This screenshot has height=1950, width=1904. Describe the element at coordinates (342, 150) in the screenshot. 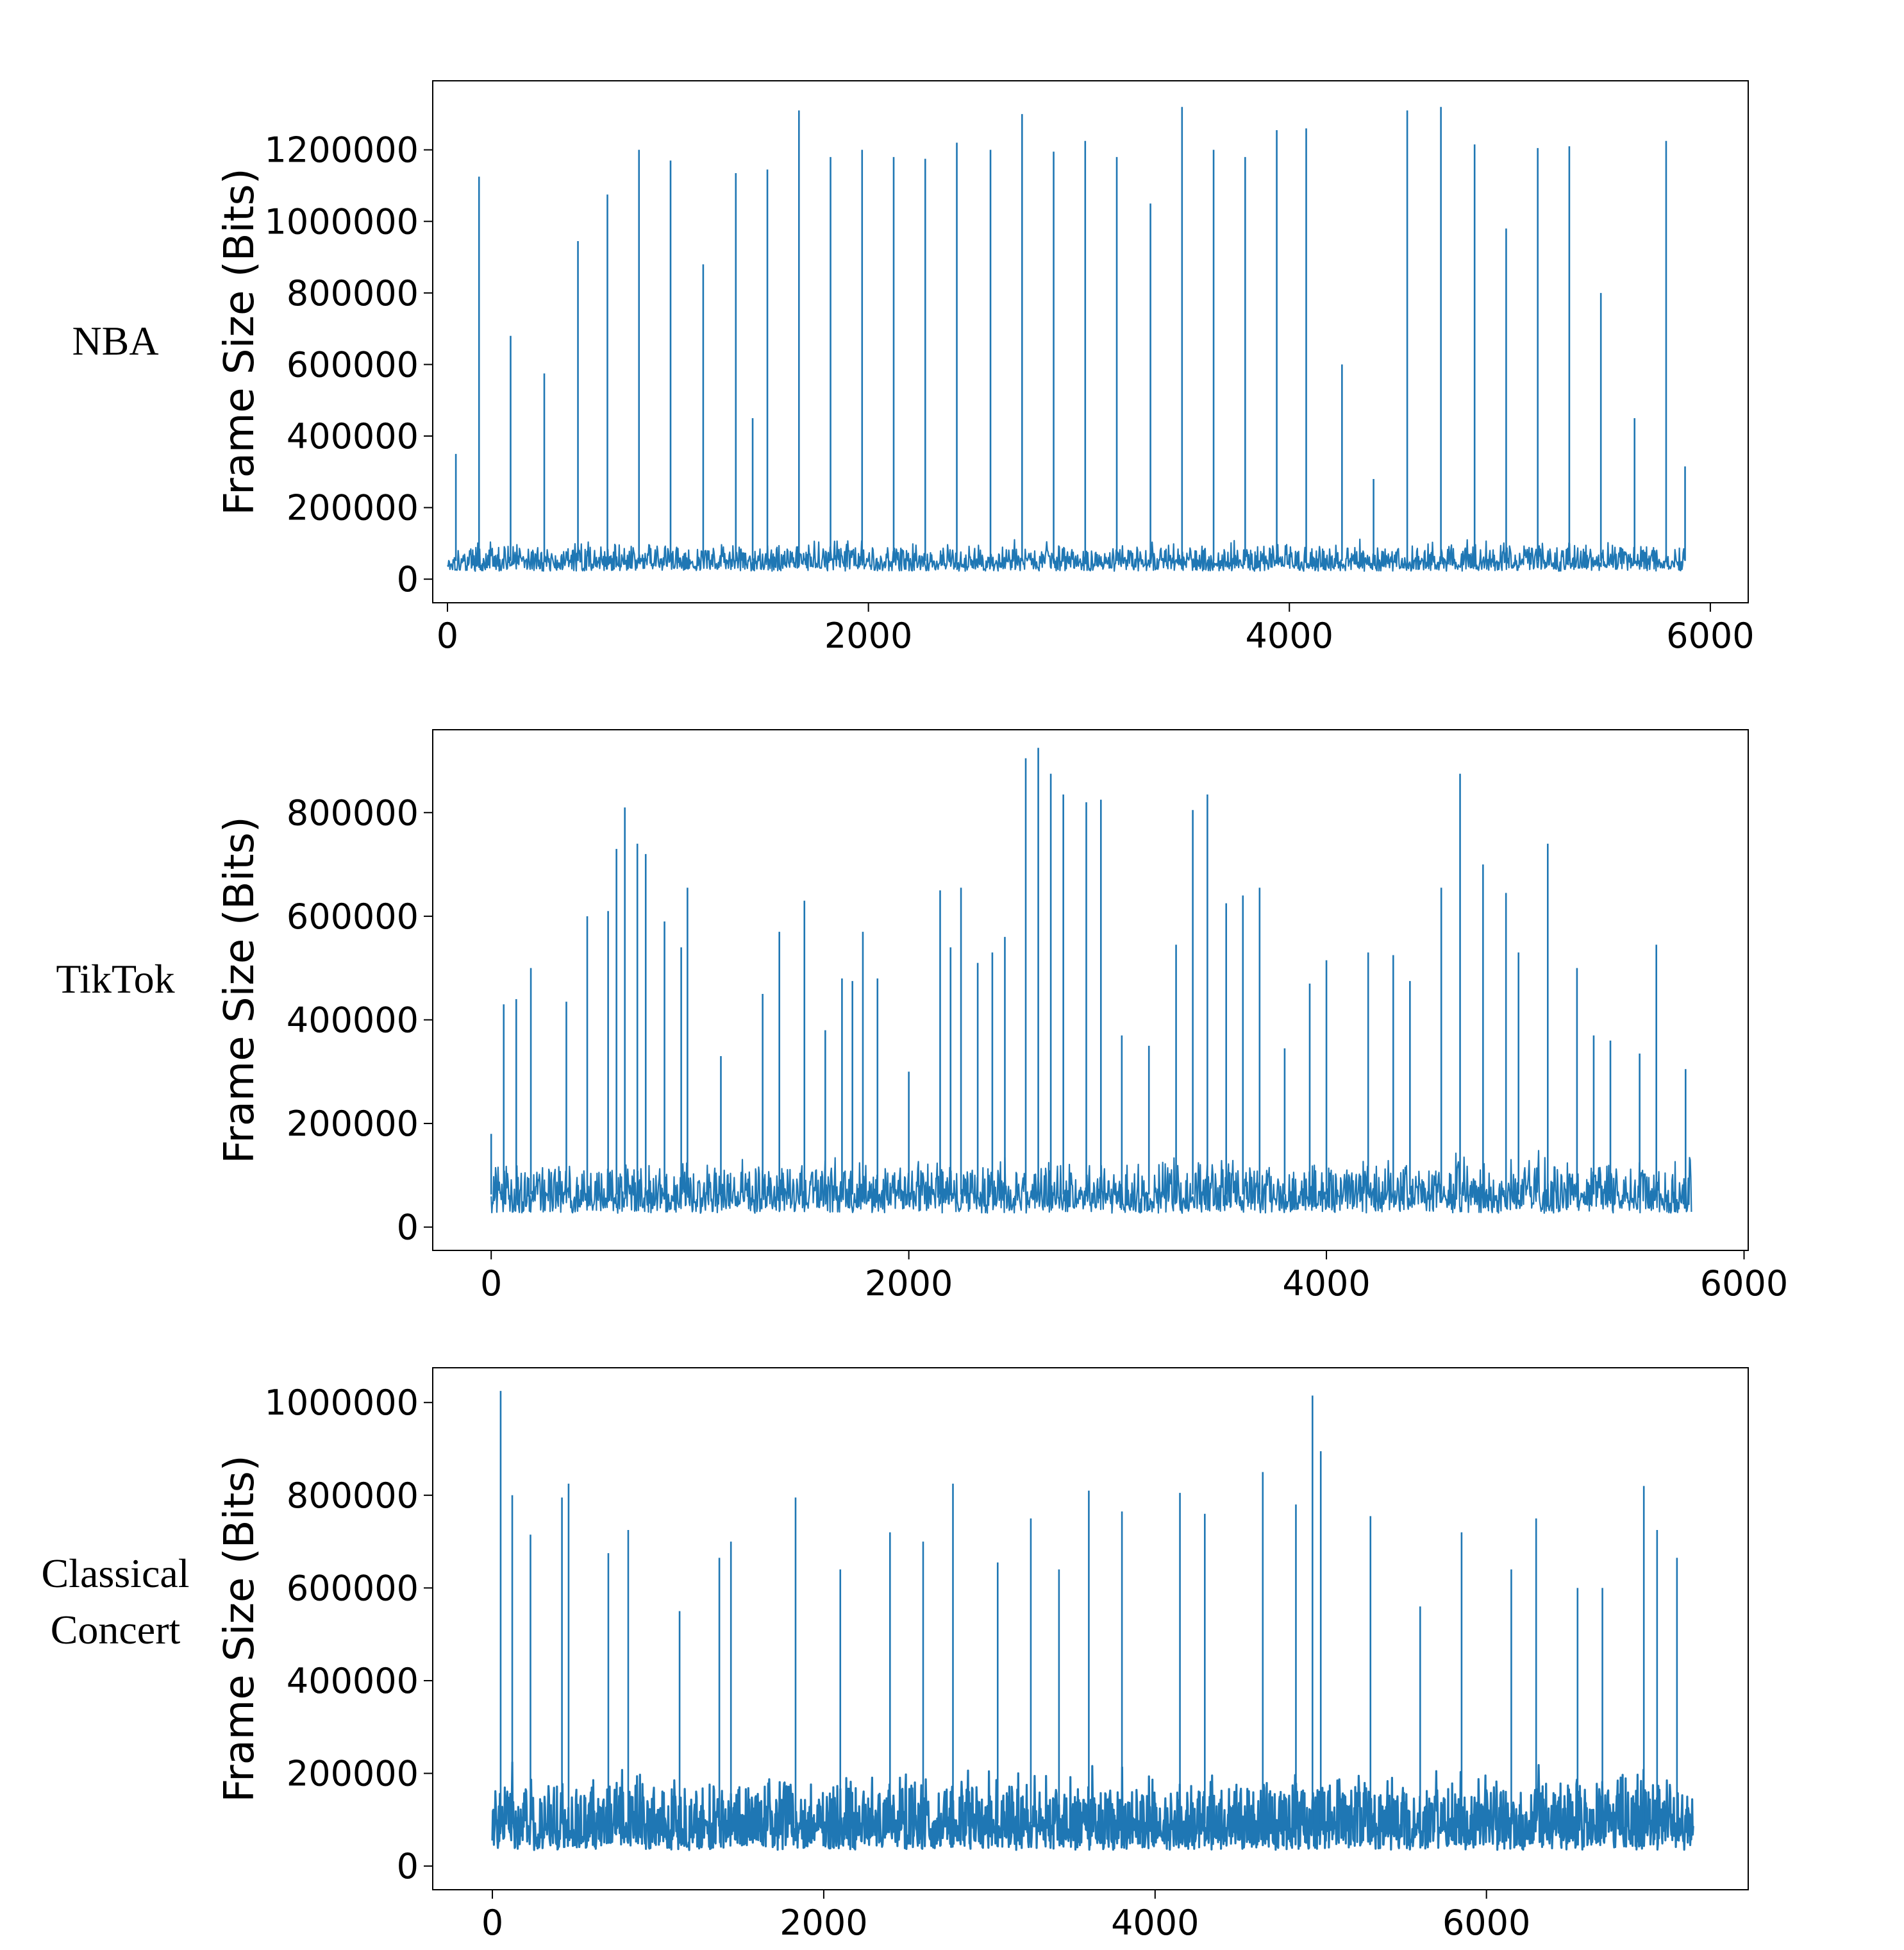

I see `y-tick-label: 1200000` at that location.